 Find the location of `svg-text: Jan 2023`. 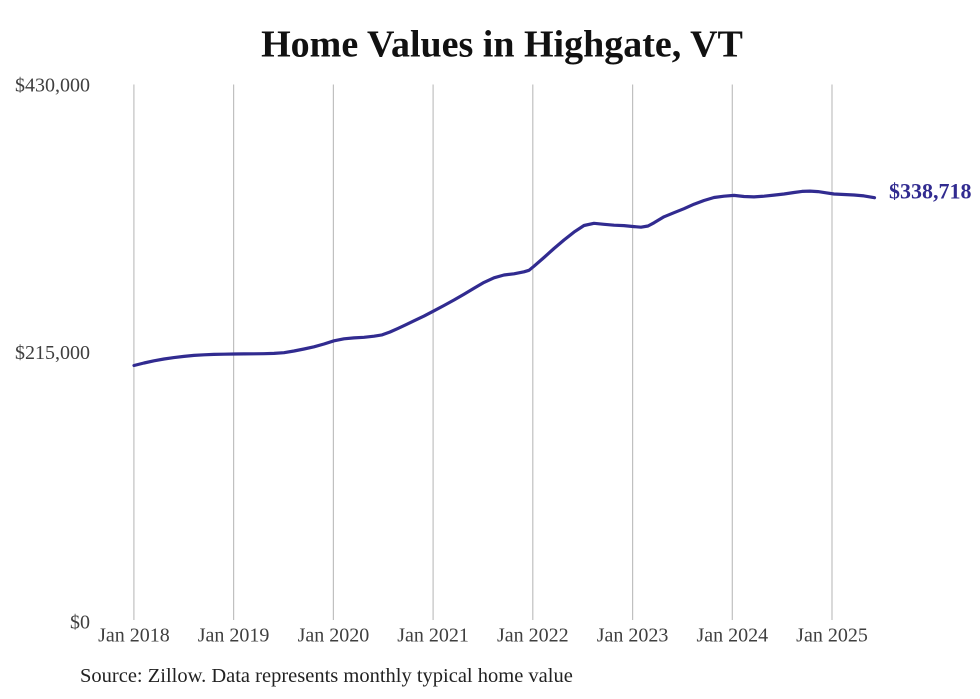

svg-text: Jan 2023 is located at coordinates (633, 636).